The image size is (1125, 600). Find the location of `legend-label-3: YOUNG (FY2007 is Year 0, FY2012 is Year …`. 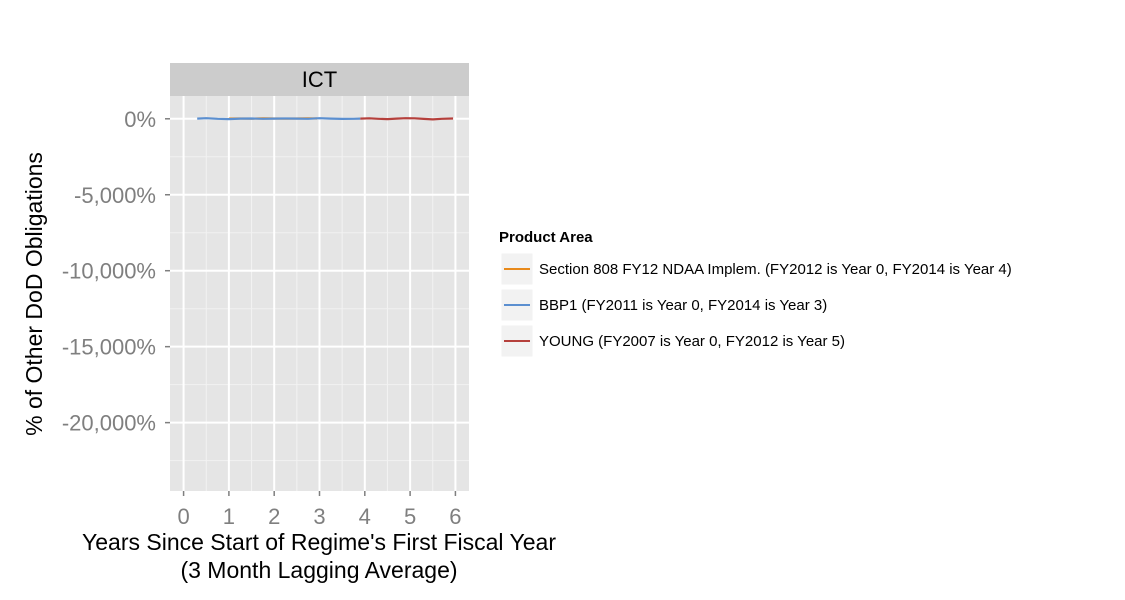

legend-label-3: YOUNG (FY2007 is Year 0, FY2012 is Year … is located at coordinates (692, 341).